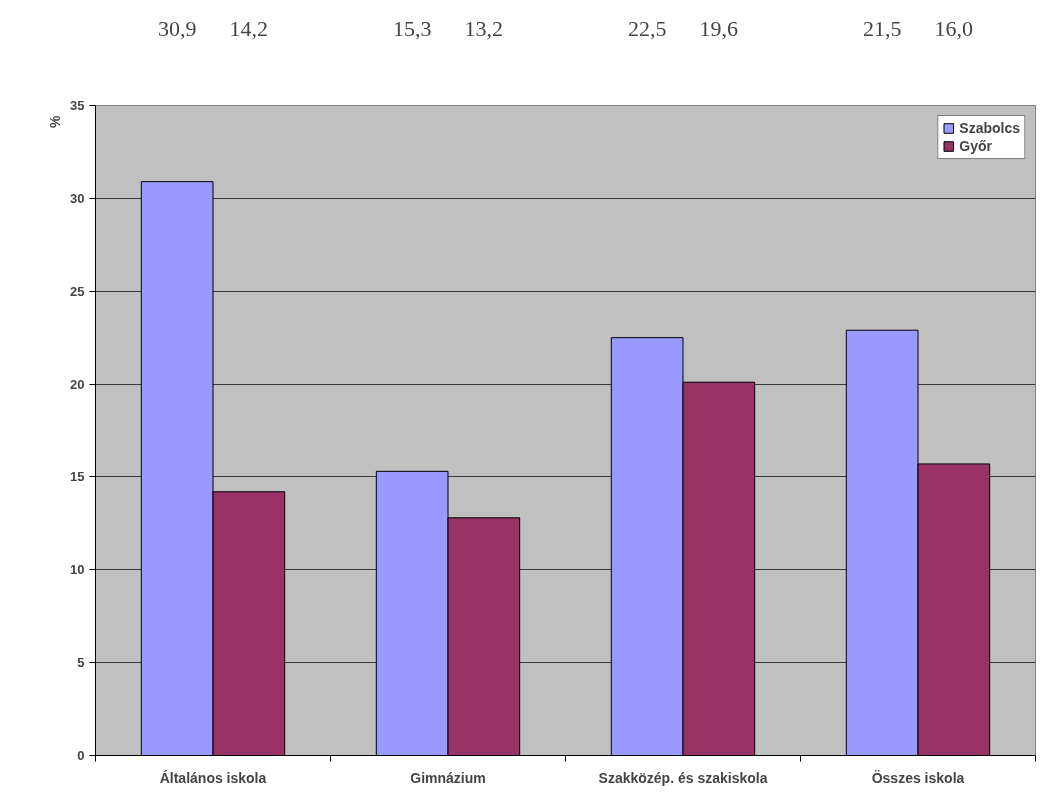  What do you see at coordinates (975, 146) in the screenshot?
I see `legend-label: Győr` at bounding box center [975, 146].